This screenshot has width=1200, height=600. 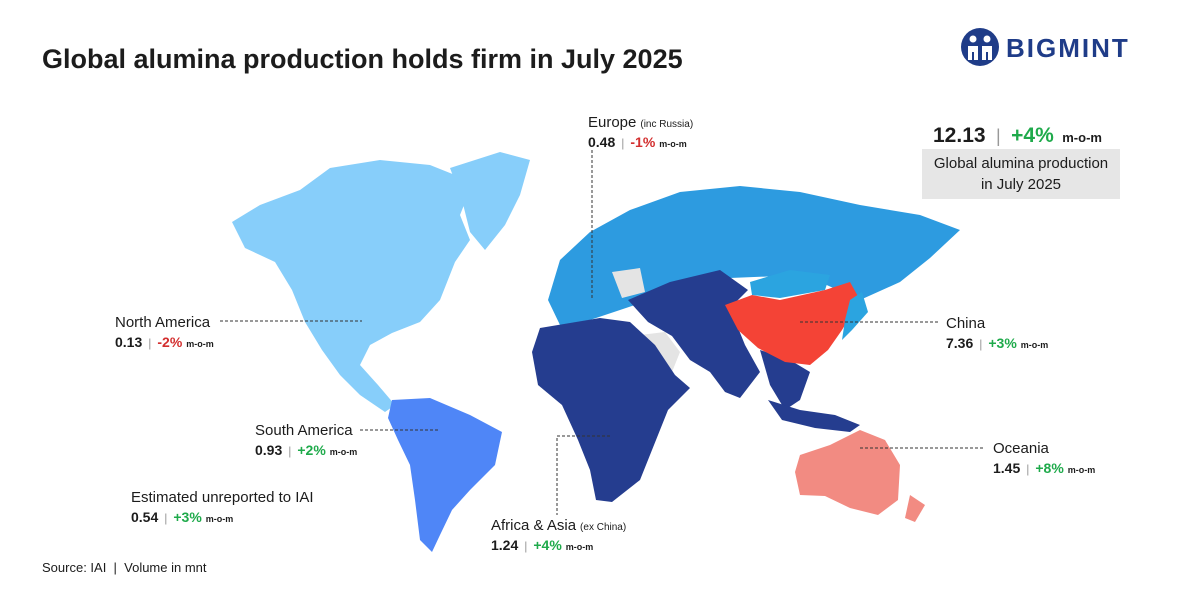 I want to click on japan, so click(x=855, y=316).